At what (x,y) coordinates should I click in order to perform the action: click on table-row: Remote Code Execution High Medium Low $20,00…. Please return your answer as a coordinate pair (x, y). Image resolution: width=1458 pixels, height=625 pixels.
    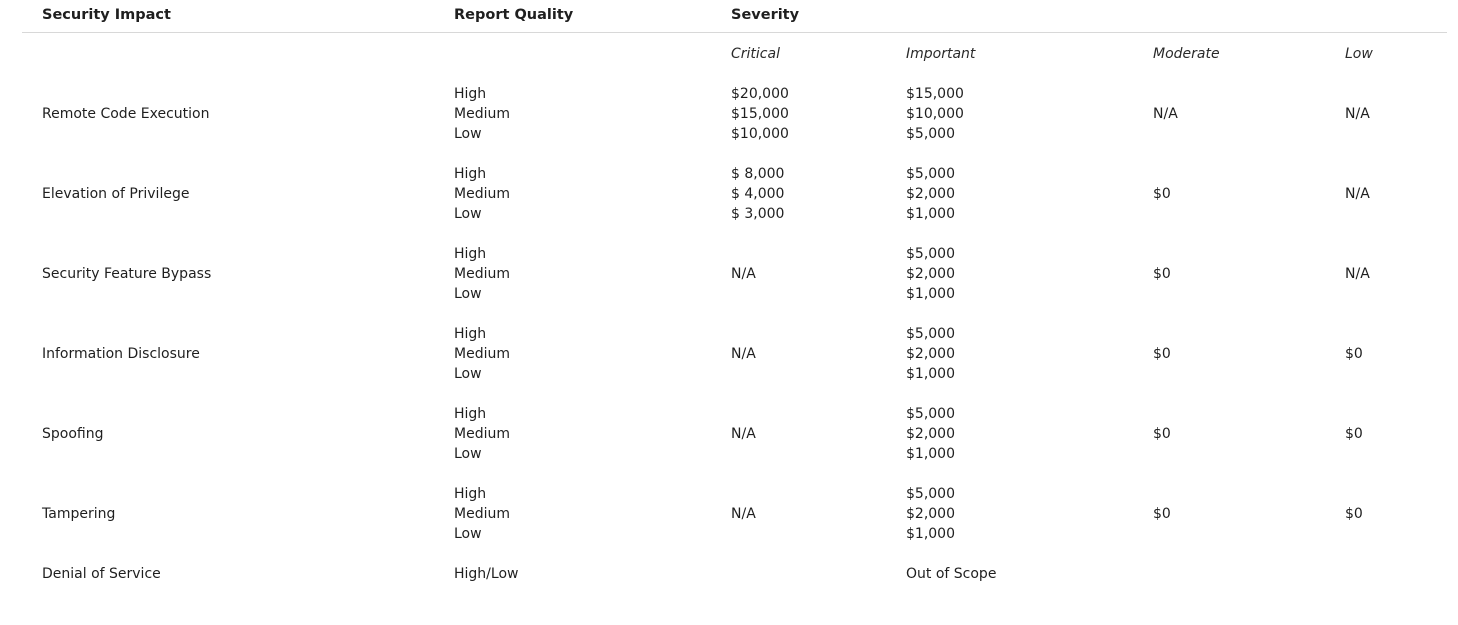
    Looking at the image, I should click on (729, 114).